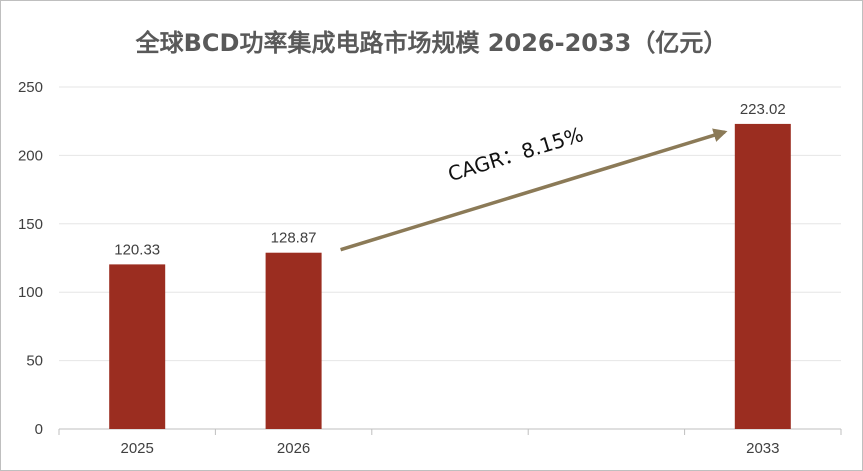  What do you see at coordinates (137, 448) in the screenshot?
I see `x-tick-label: 2025` at bounding box center [137, 448].